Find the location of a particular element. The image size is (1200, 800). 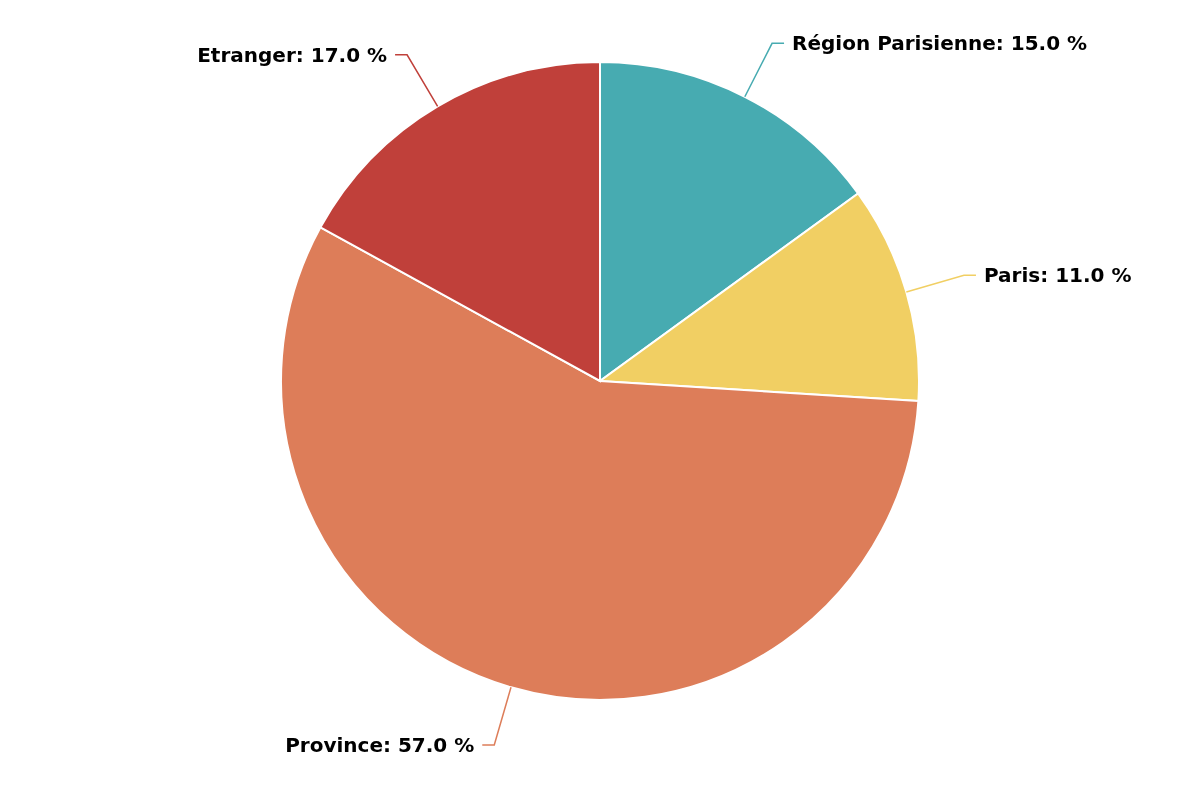

slice-label: Région Parisienne: 15.0 % is located at coordinates (940, 43).